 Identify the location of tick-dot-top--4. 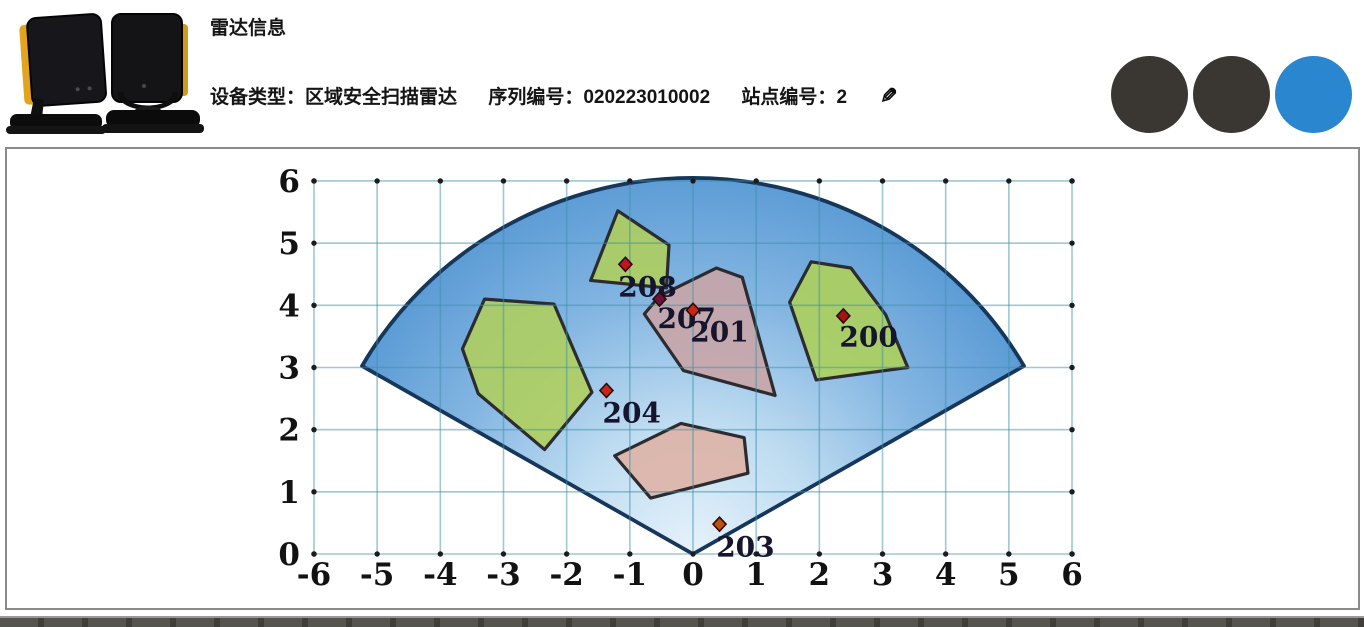
(440, 181).